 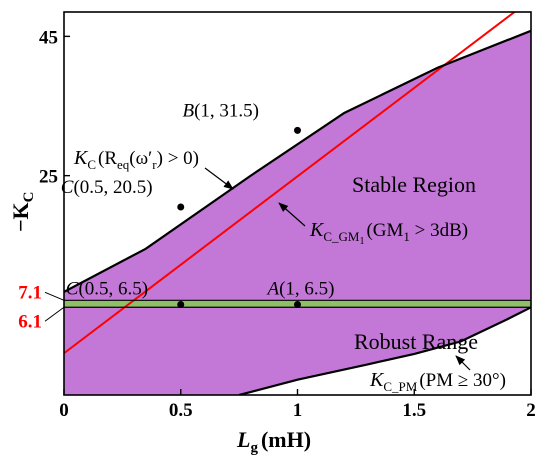 I want to click on point-label: C(0.5, 6.5), so click(x=107, y=288).